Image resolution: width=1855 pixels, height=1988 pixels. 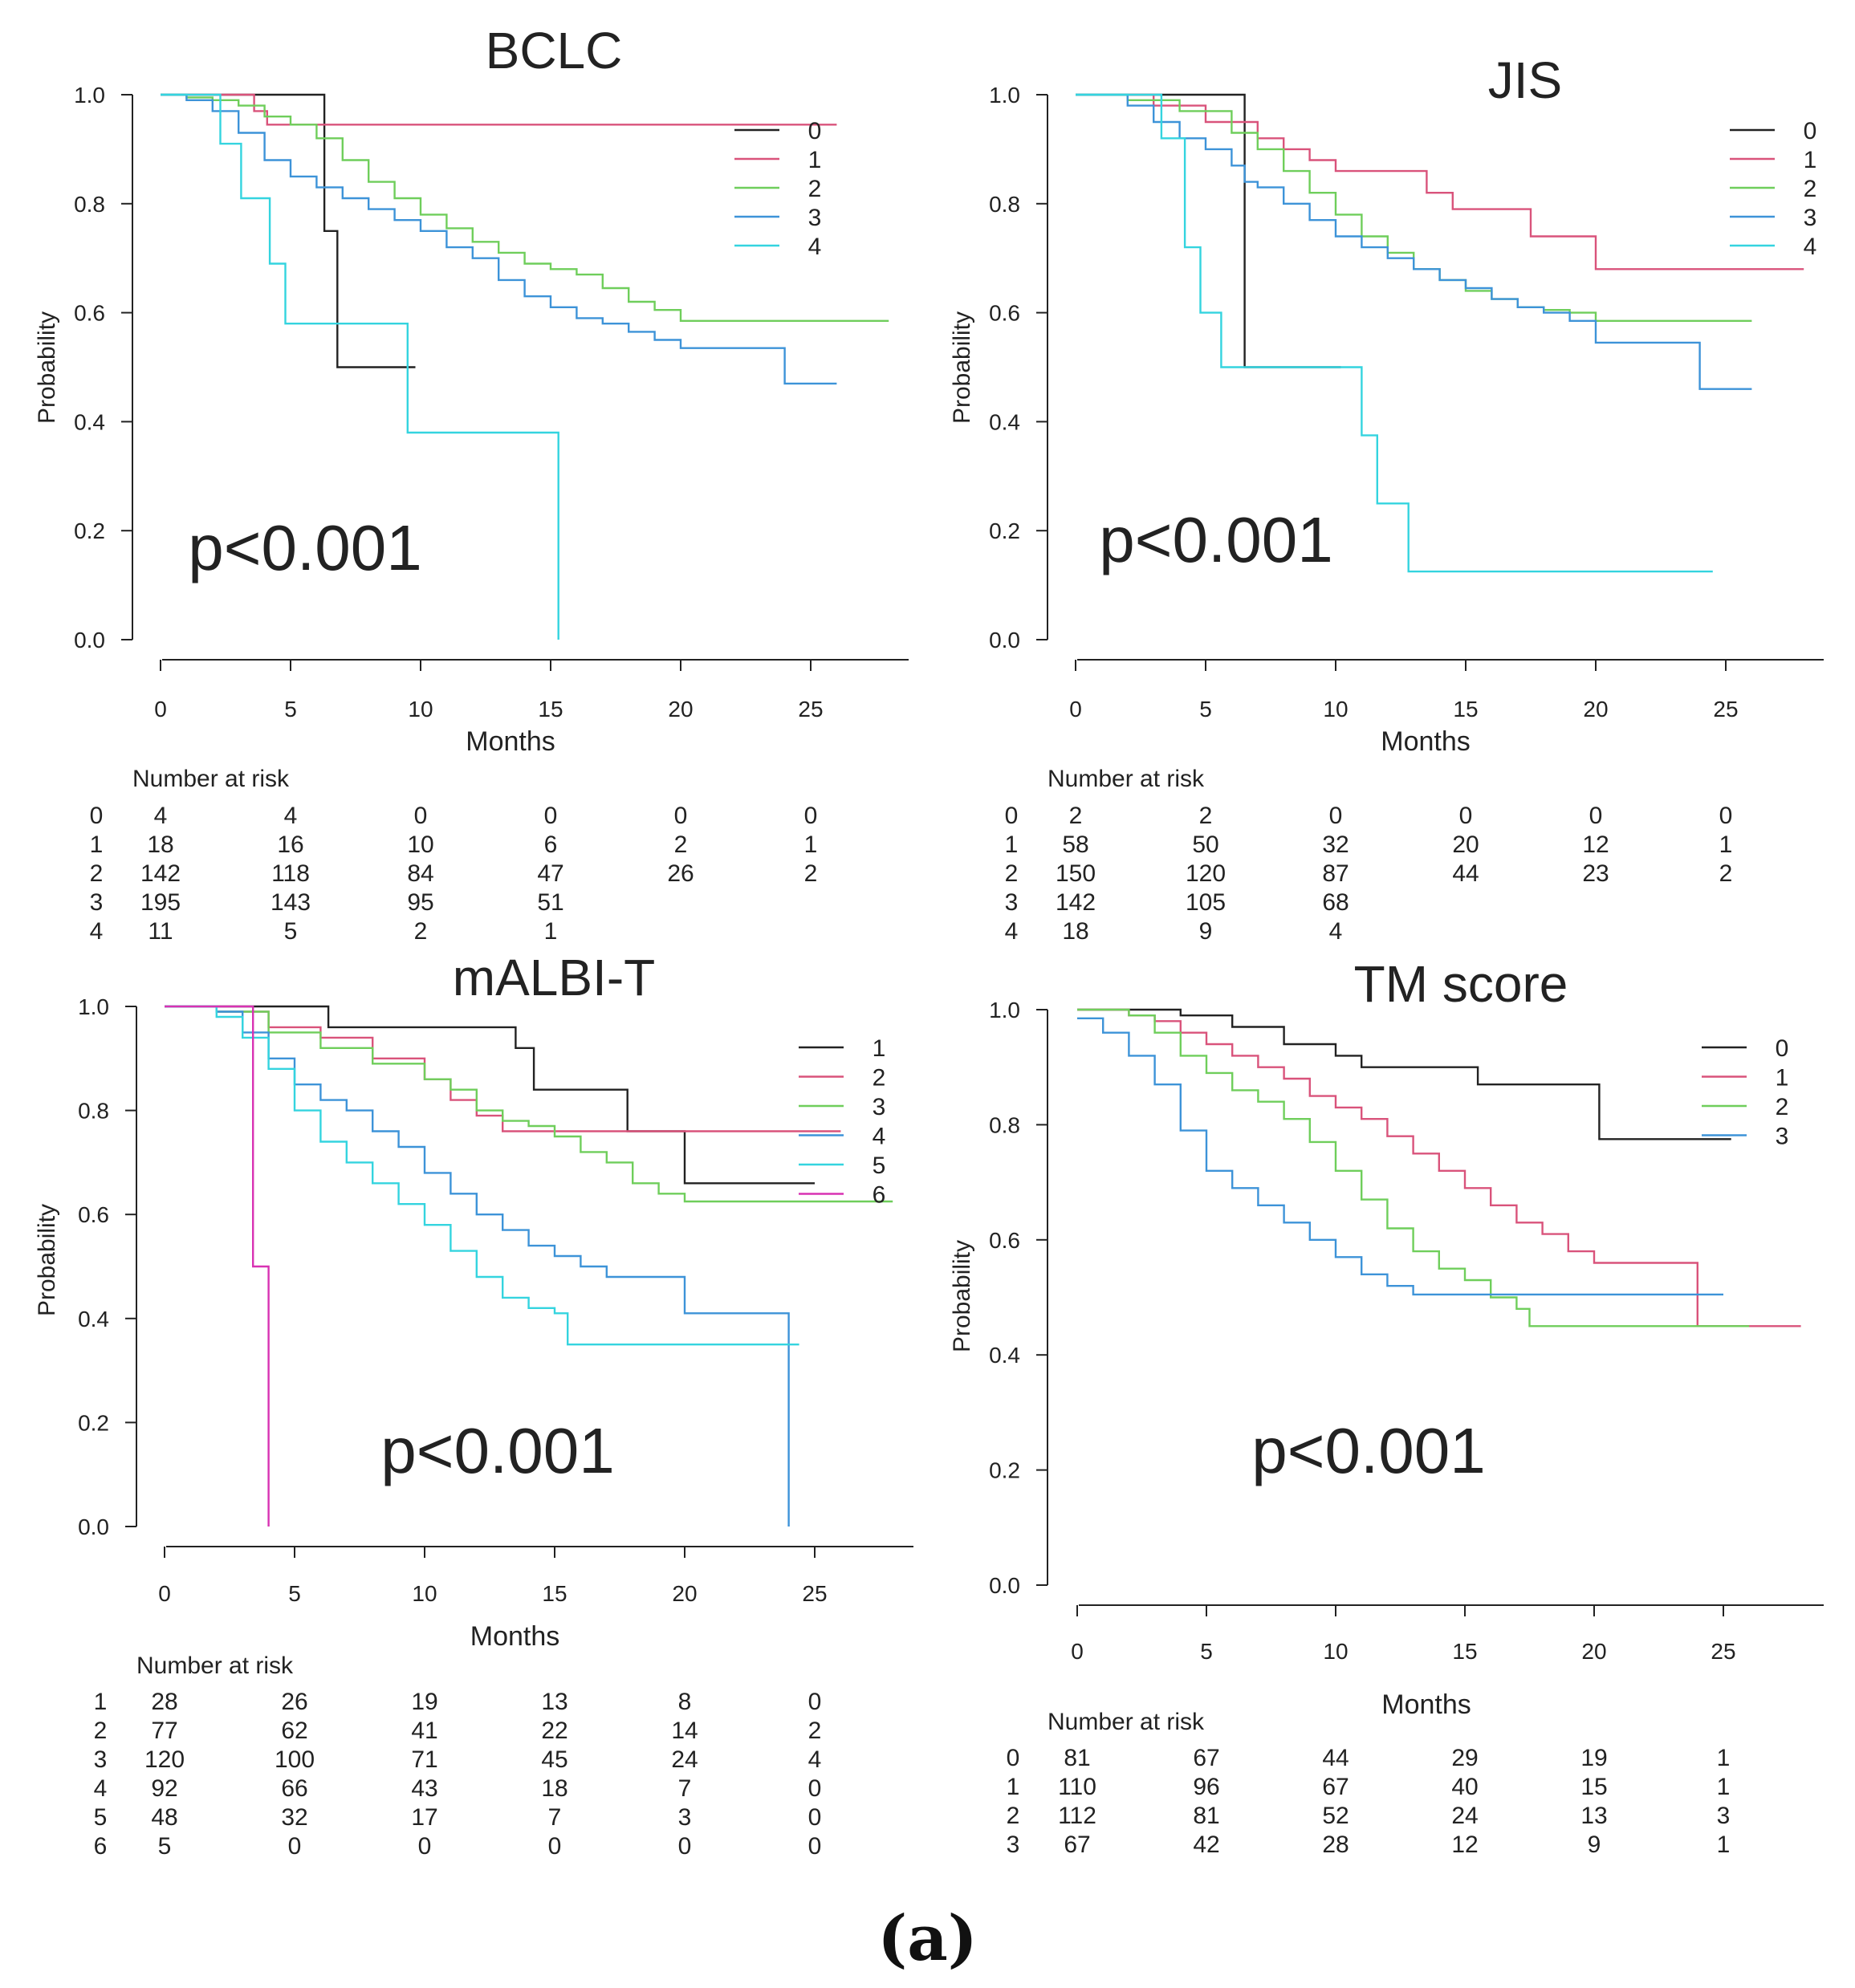 I want to click on risk-table-cell: 13, so click(x=554, y=1702).